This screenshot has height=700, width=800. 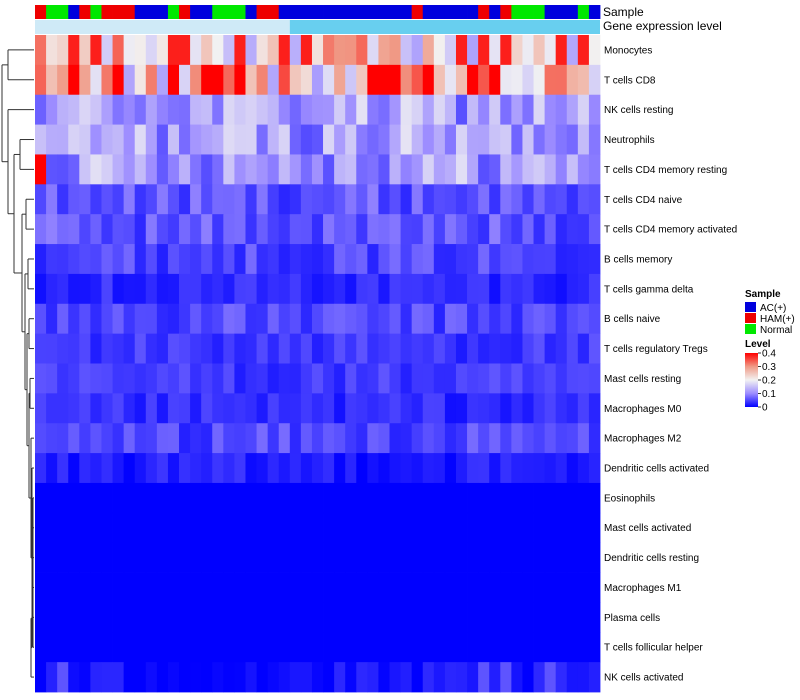 What do you see at coordinates (643, 588) in the screenshot?
I see `row-label: Macrophages M1` at bounding box center [643, 588].